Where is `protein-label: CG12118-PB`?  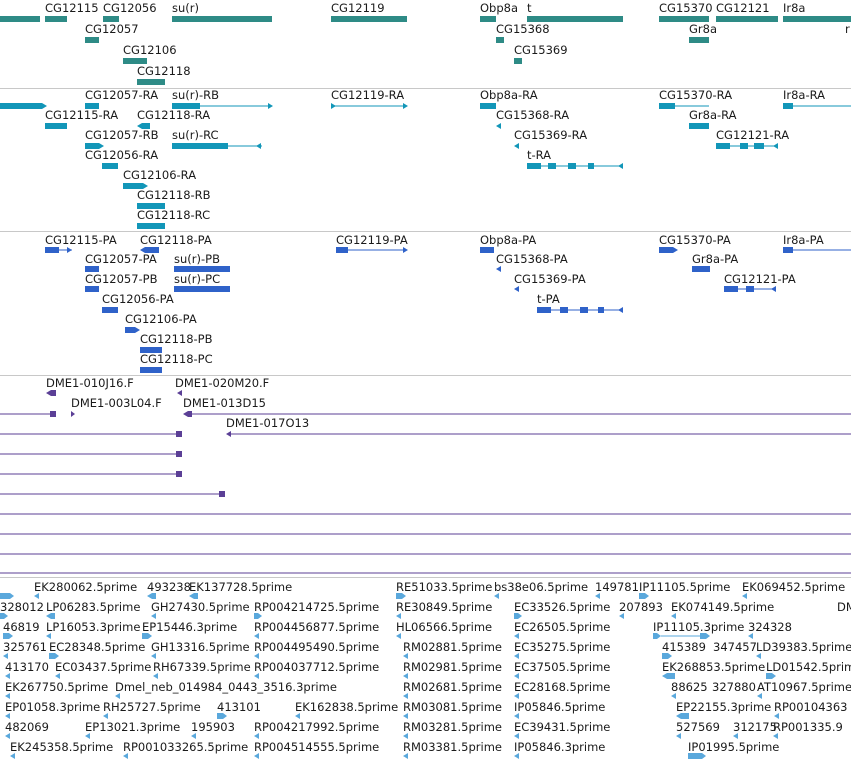
protein-label: CG12118-PB is located at coordinates (176, 339).